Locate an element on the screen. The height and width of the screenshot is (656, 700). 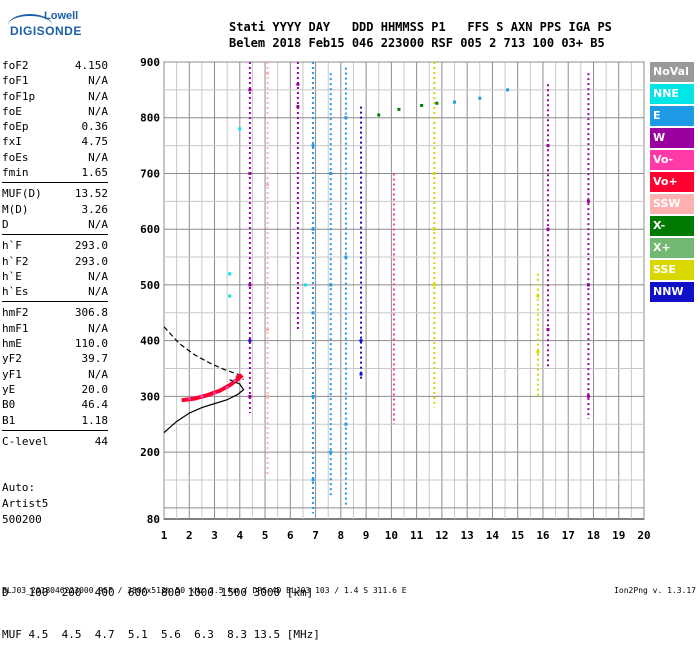
legend-item: NNE is located at coordinates (672, 94).